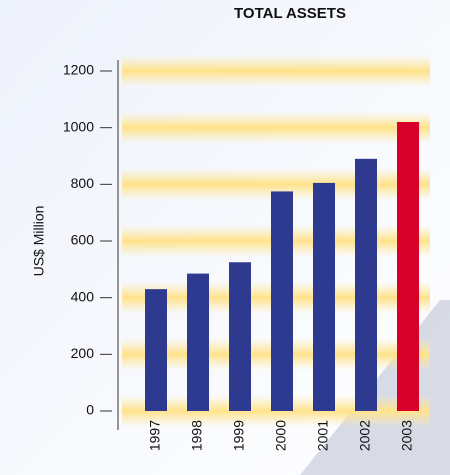 Image resolution: width=450 pixels, height=475 pixels. Describe the element at coordinates (83, 296) in the screenshot. I see `y-tick-label: 400` at that location.